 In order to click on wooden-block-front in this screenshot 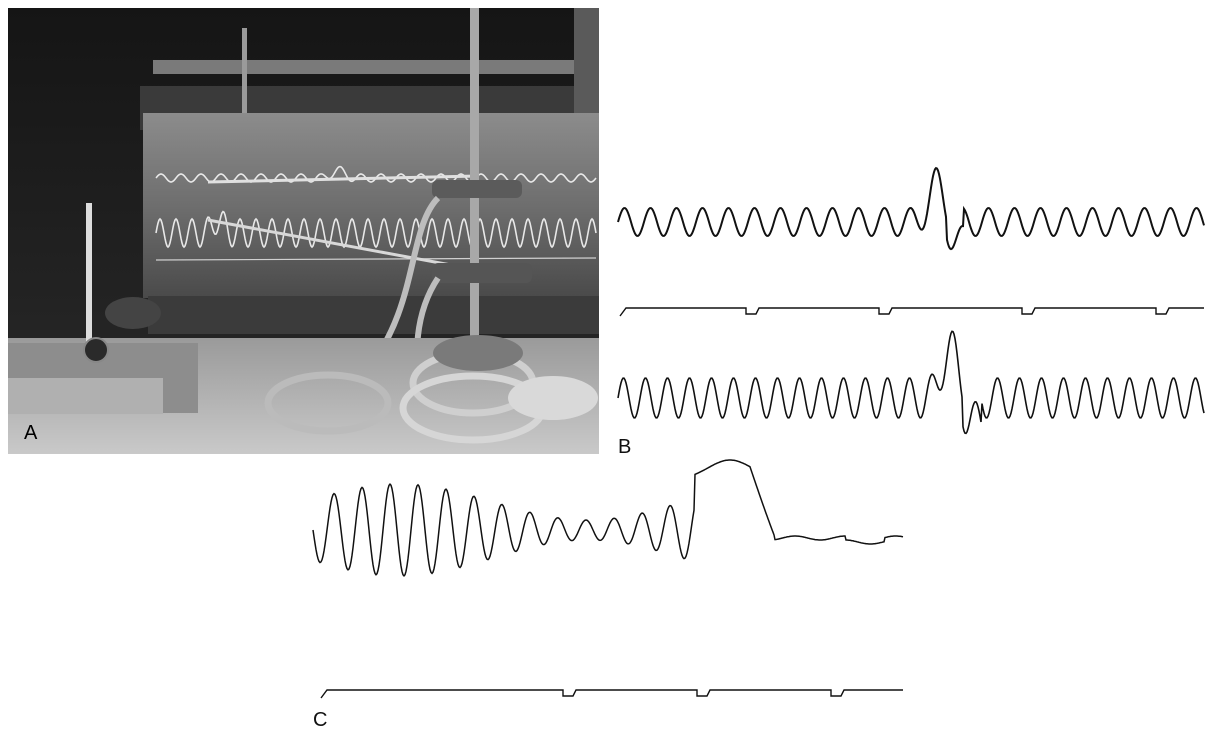, I will do `click(85, 396)`.